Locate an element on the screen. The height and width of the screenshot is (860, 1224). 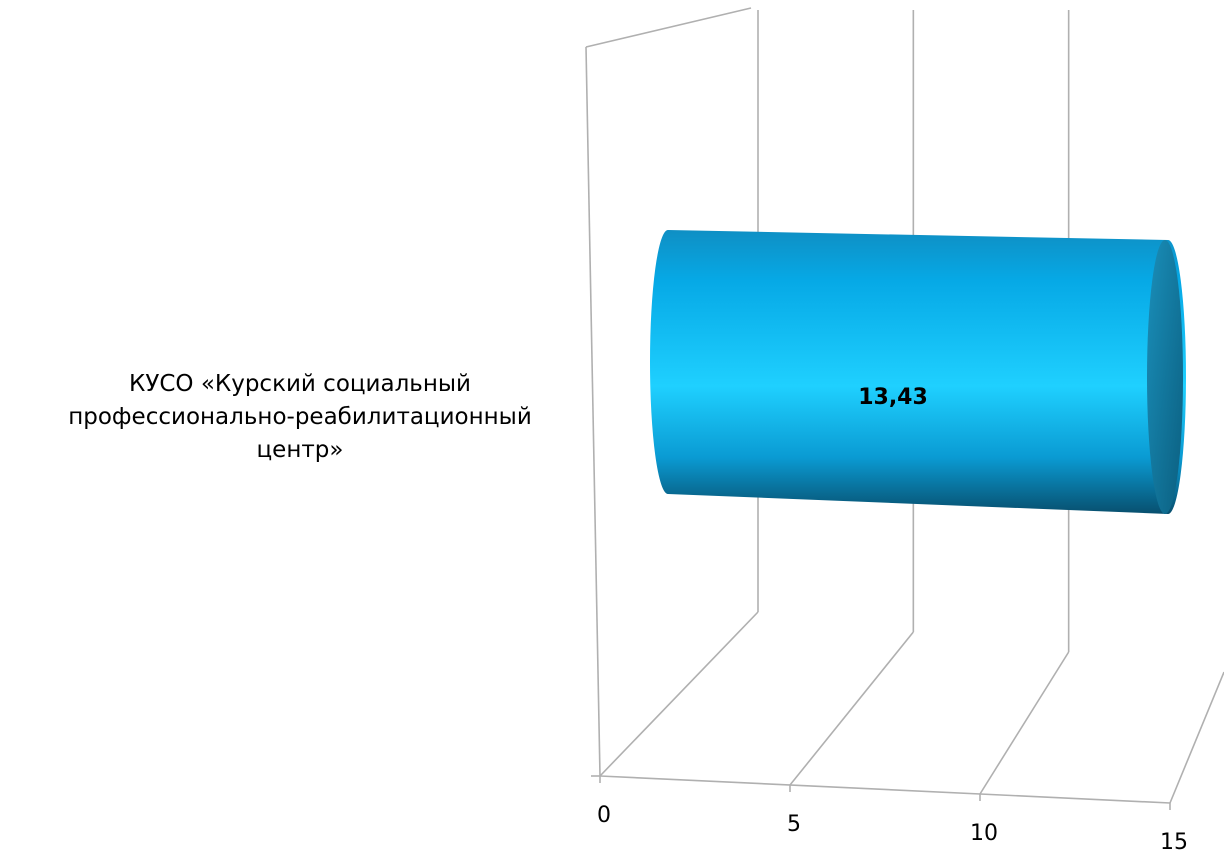
floor-edge is located at coordinates (1196, 737).